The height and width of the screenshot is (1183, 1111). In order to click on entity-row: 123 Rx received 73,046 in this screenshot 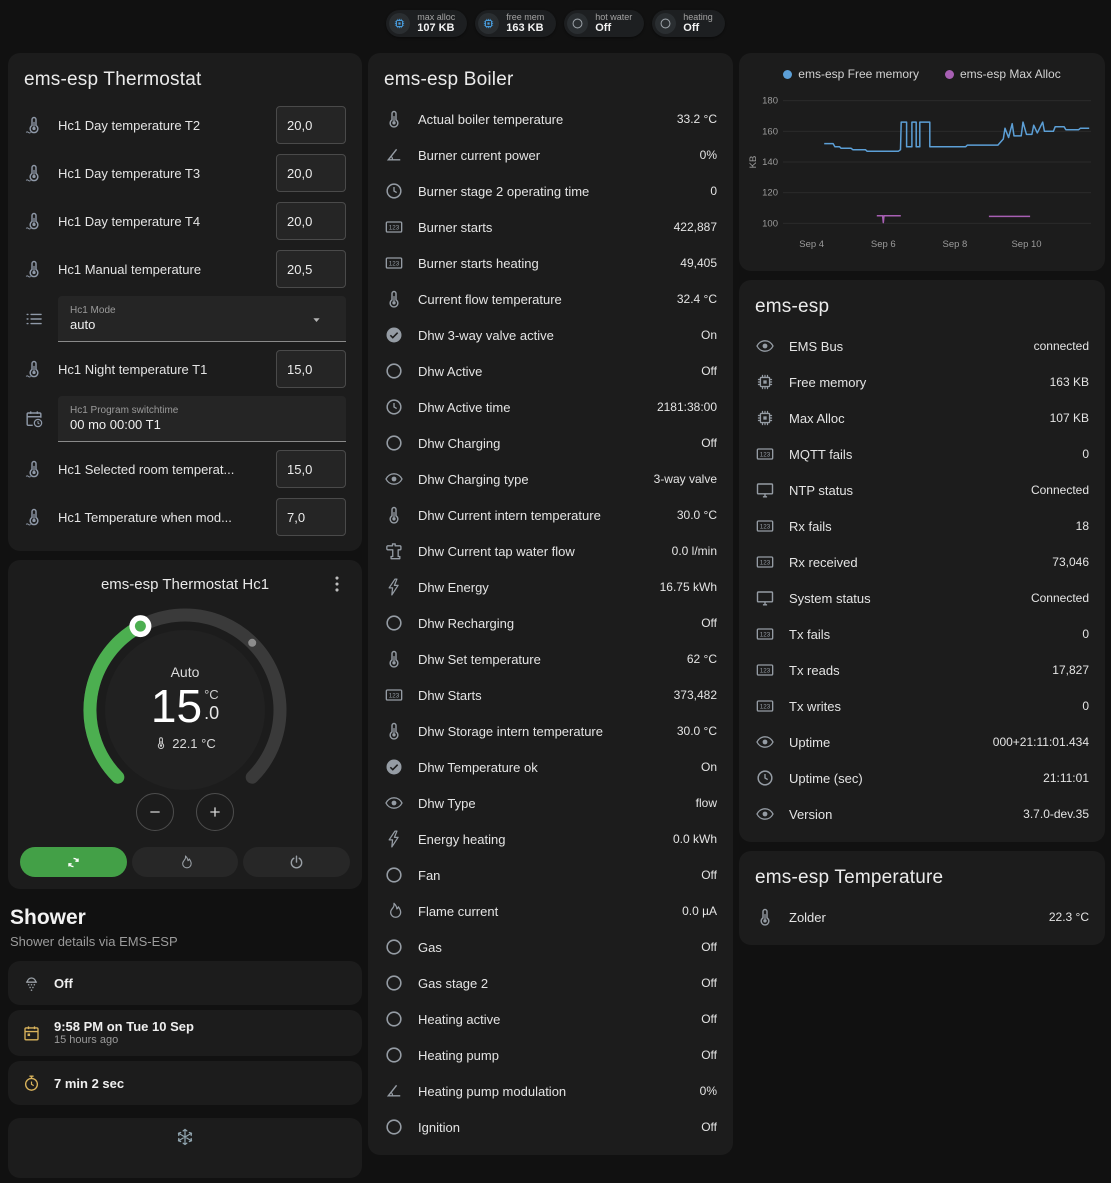, I will do `click(922, 562)`.